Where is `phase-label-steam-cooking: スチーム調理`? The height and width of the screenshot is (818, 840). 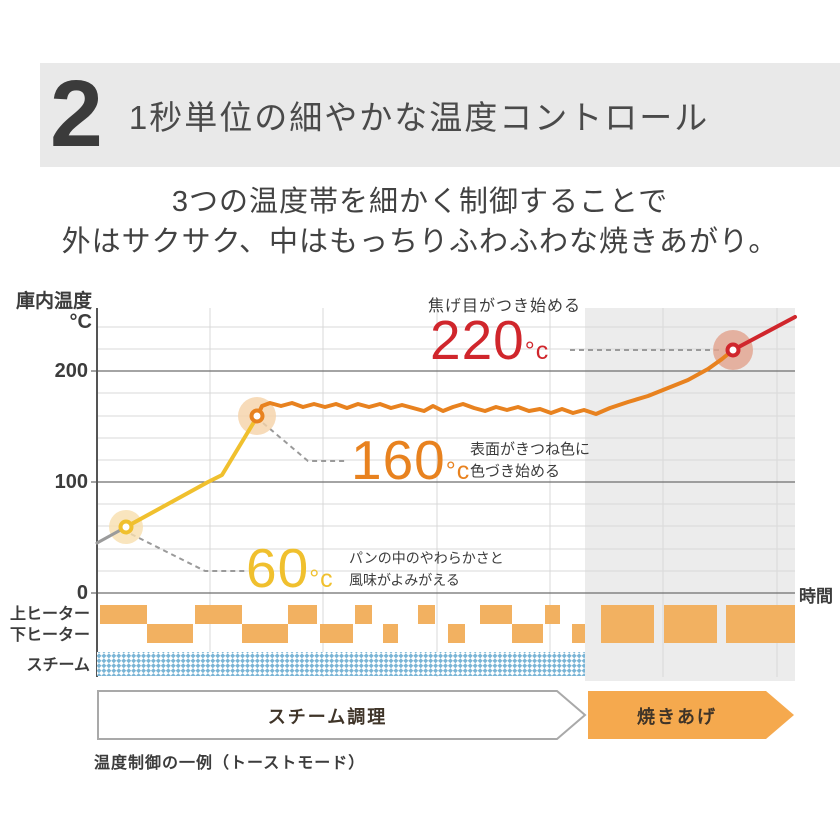 phase-label-steam-cooking: スチーム調理 is located at coordinates (327, 717).